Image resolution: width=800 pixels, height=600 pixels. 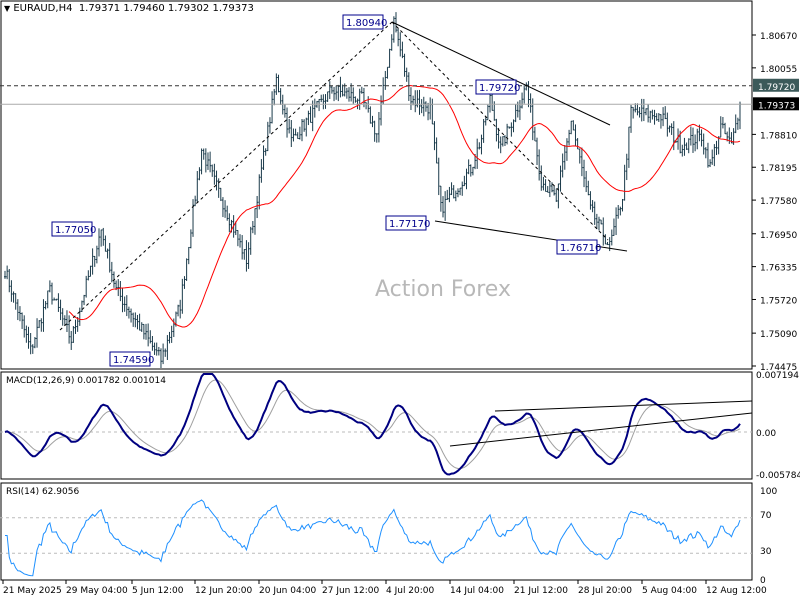 What do you see at coordinates (99, 8) in the screenshot?
I see `open-value: 1.79371` at bounding box center [99, 8].